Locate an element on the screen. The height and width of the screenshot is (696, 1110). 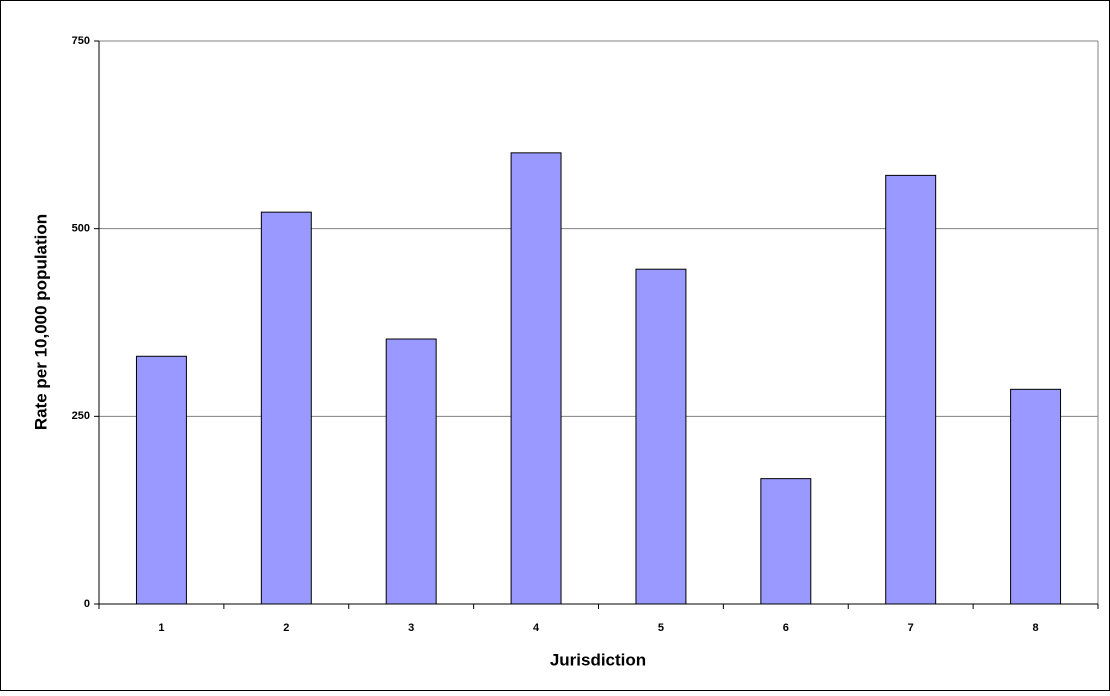
x-tick-label: 6 is located at coordinates (786, 628).